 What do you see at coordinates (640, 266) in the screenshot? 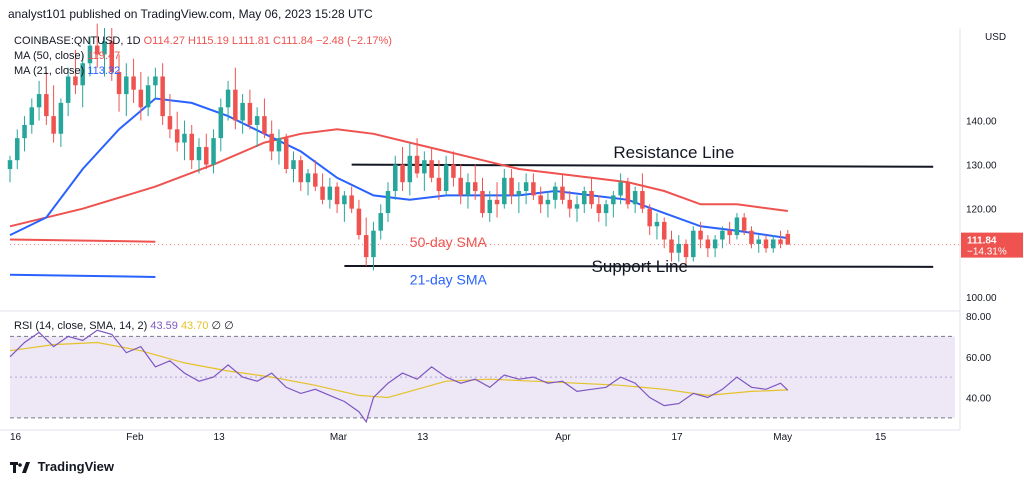
I see `support-line-label: Support Line` at bounding box center [640, 266].